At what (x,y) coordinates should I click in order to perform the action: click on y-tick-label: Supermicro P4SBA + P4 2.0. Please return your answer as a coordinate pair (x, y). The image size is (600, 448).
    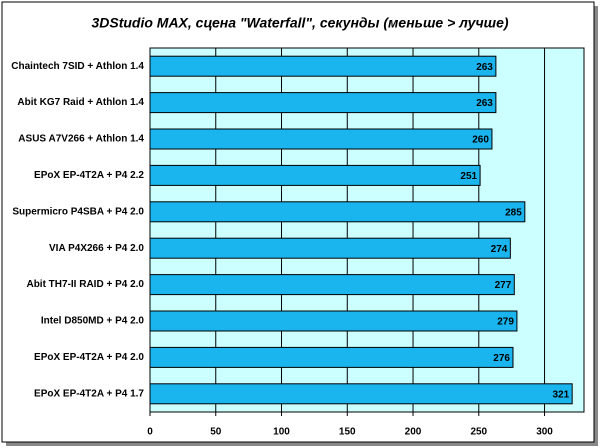
    Looking at the image, I should click on (78, 211).